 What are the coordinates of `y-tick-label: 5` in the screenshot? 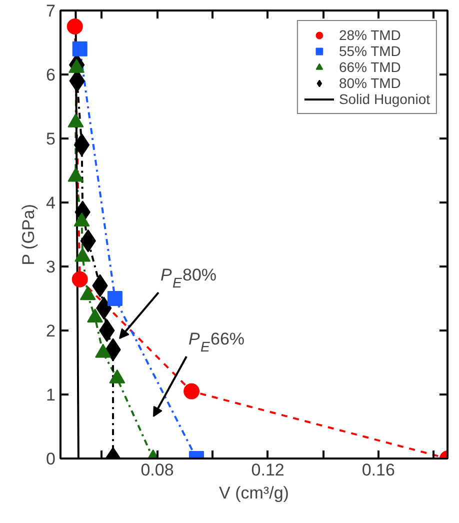 It's located at (51, 139).